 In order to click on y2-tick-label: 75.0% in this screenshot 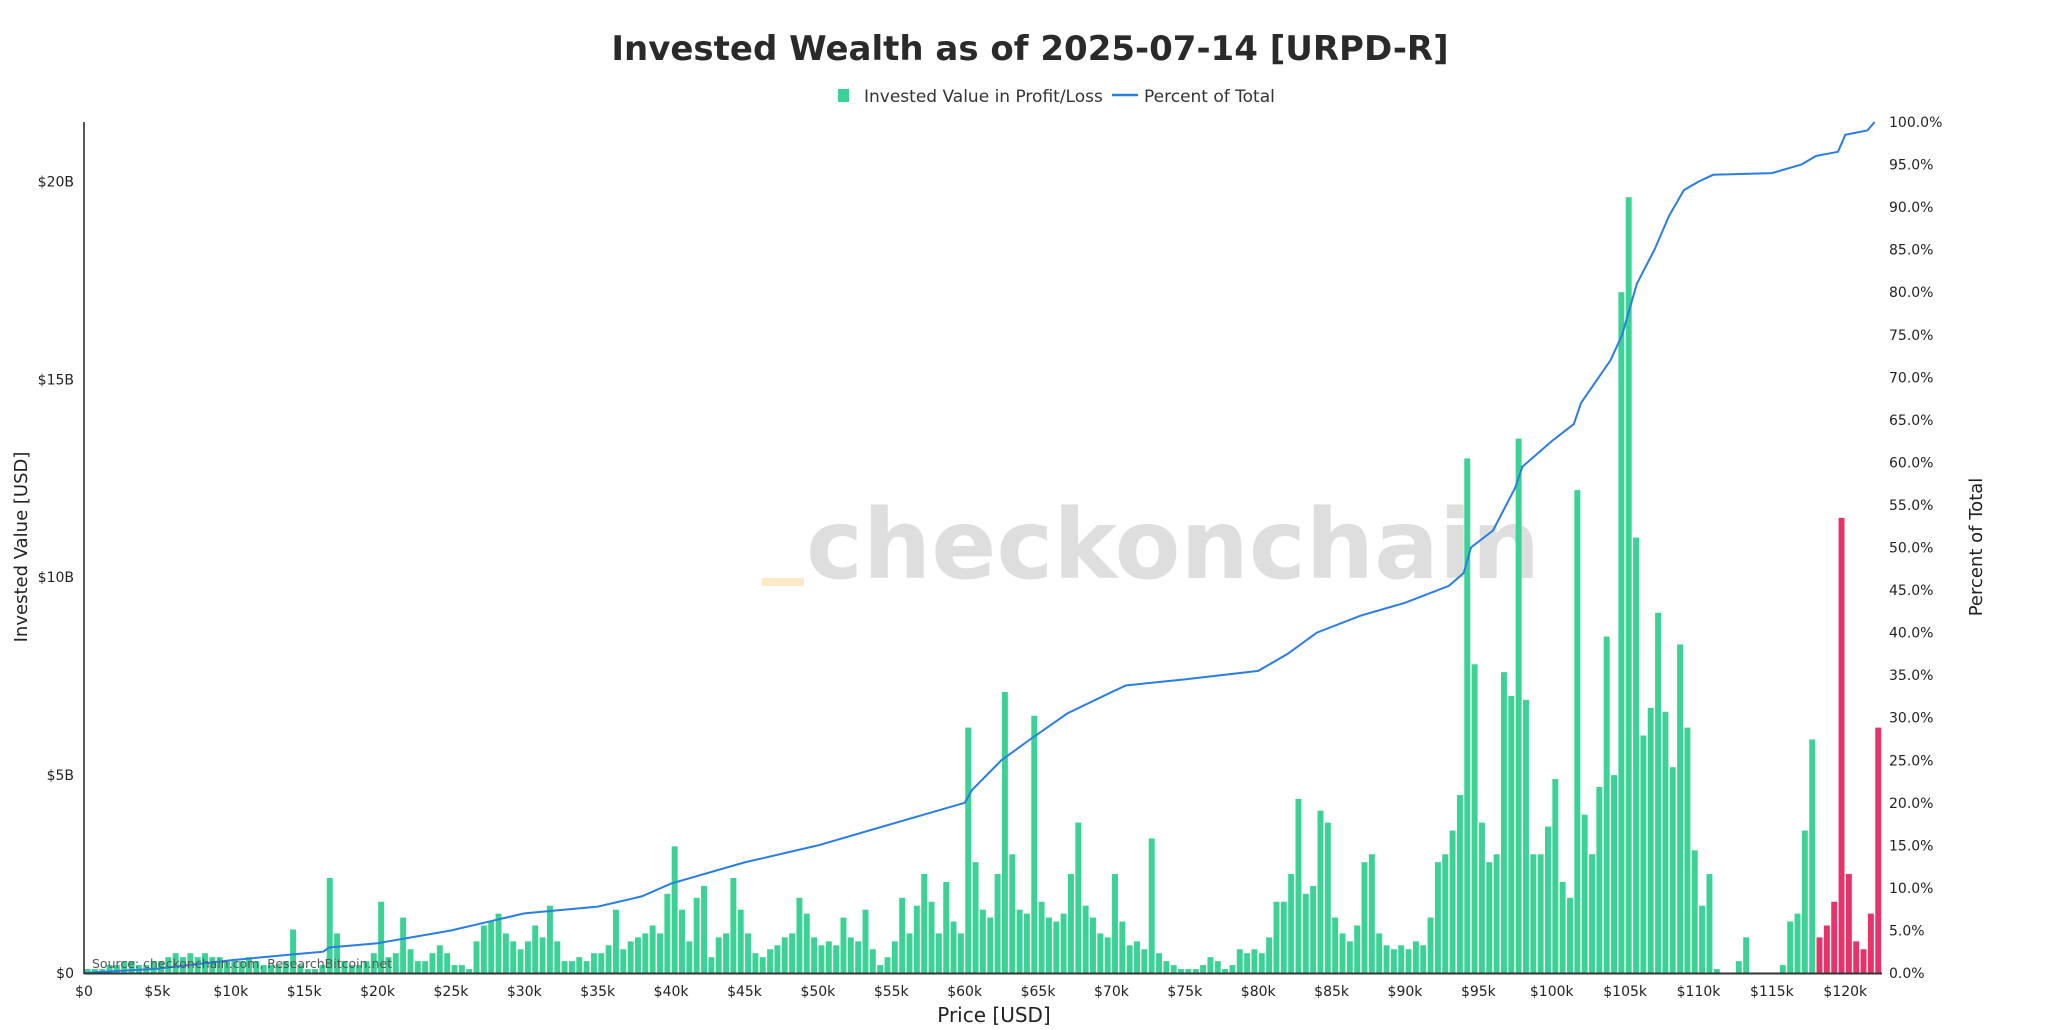, I will do `click(1911, 336)`.